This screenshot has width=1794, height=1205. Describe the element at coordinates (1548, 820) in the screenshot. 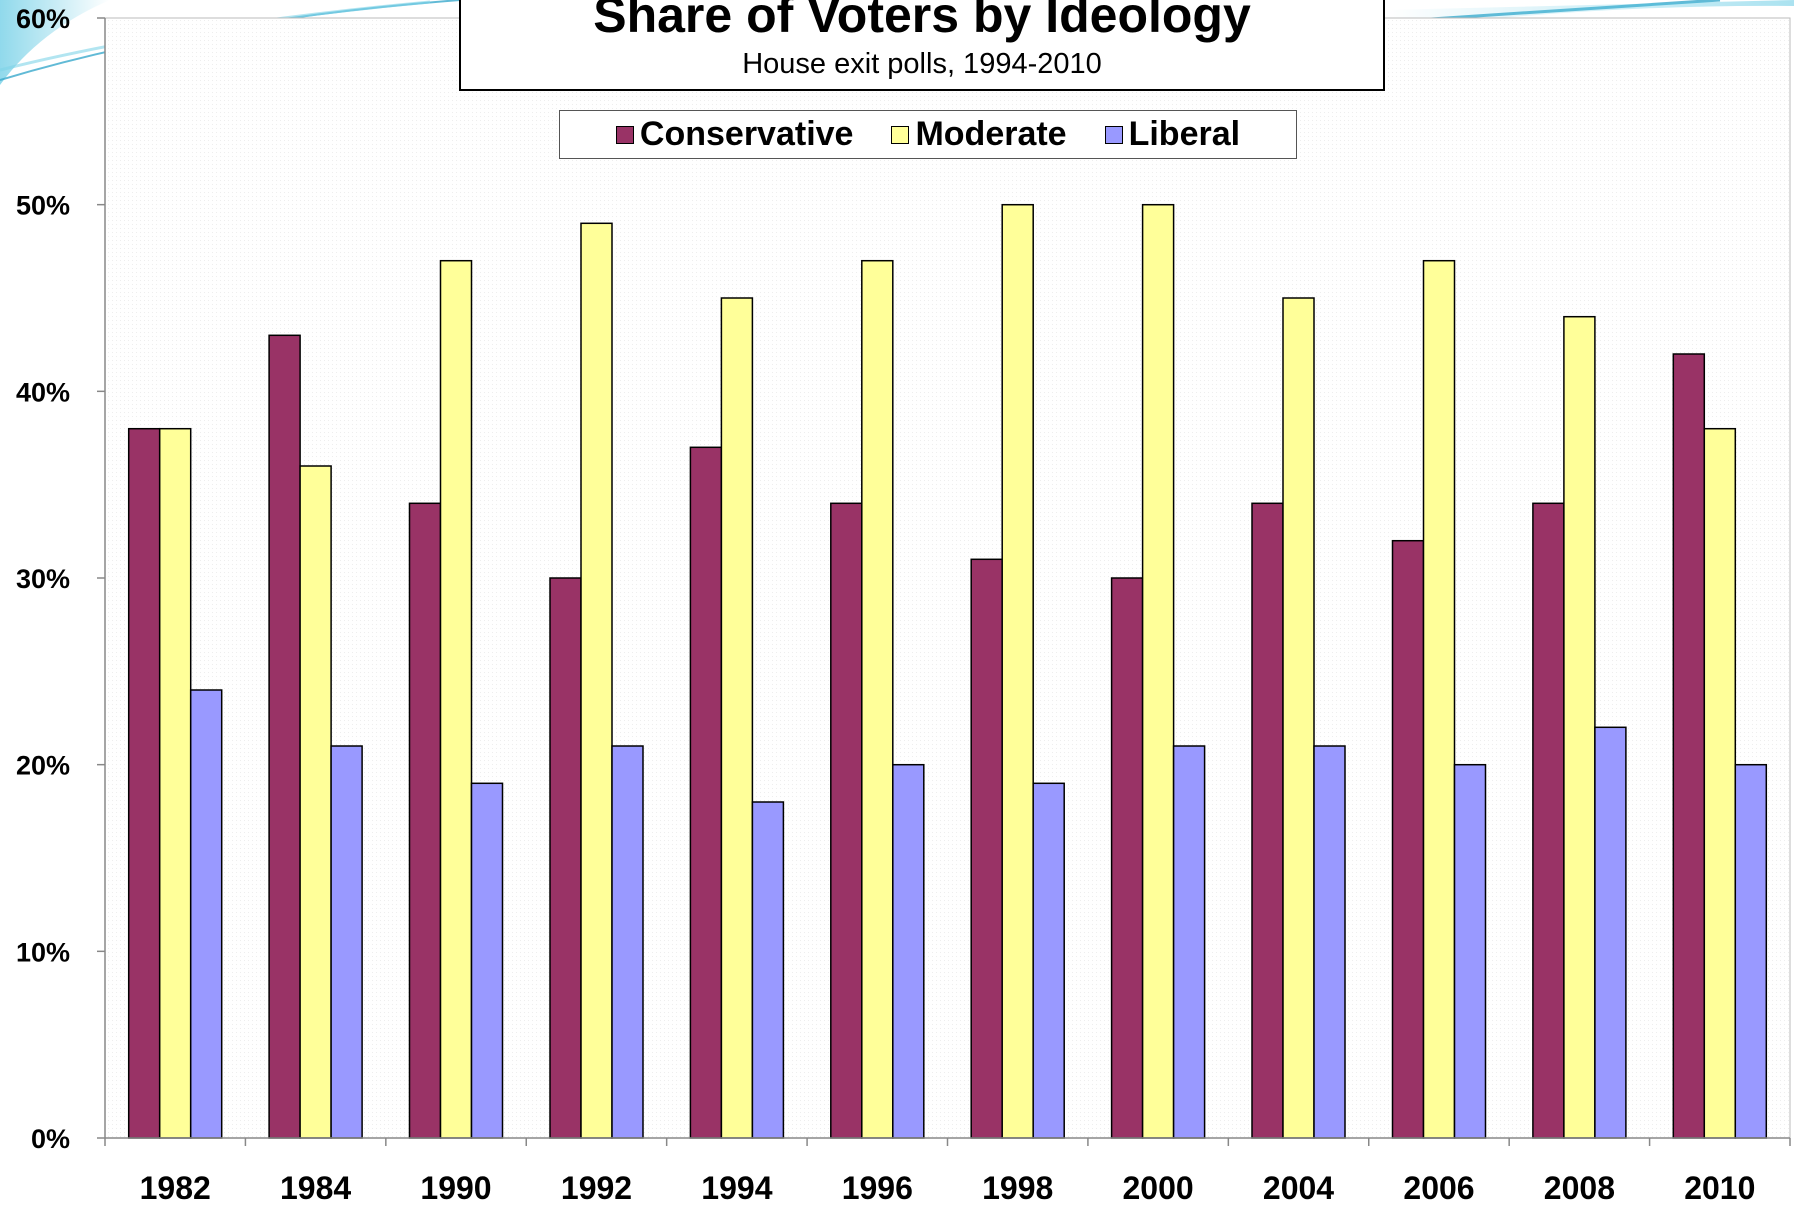

I see `bar-conservative-2008` at that location.